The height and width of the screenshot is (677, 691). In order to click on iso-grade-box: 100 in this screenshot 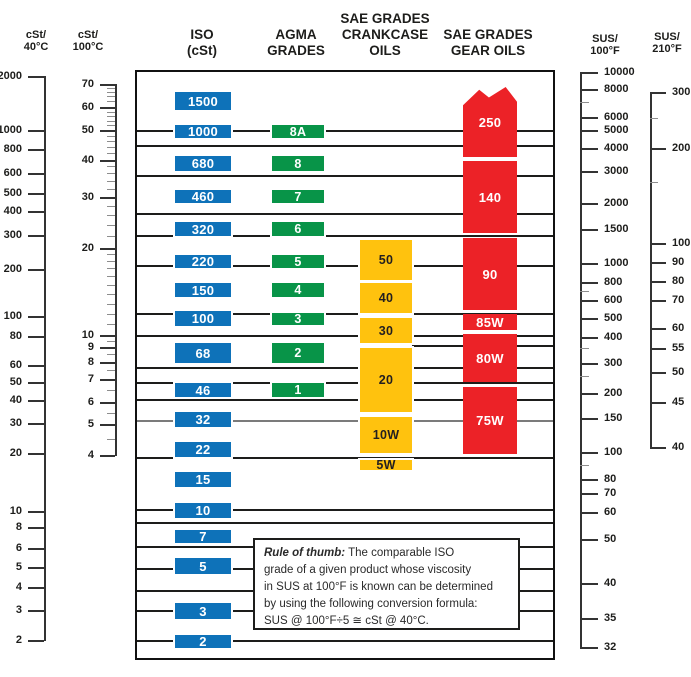, I will do `click(203, 318)`.